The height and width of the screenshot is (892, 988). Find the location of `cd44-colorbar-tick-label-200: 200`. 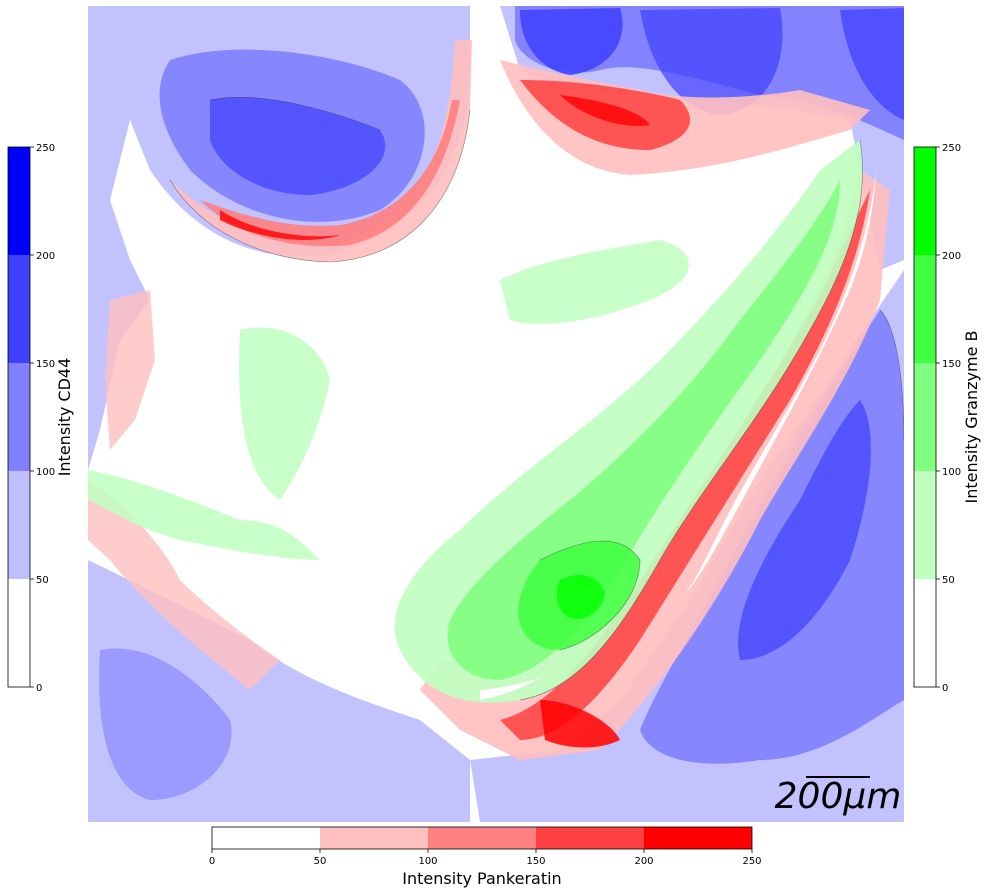

cd44-colorbar-tick-label-200: 200 is located at coordinates (45, 256).